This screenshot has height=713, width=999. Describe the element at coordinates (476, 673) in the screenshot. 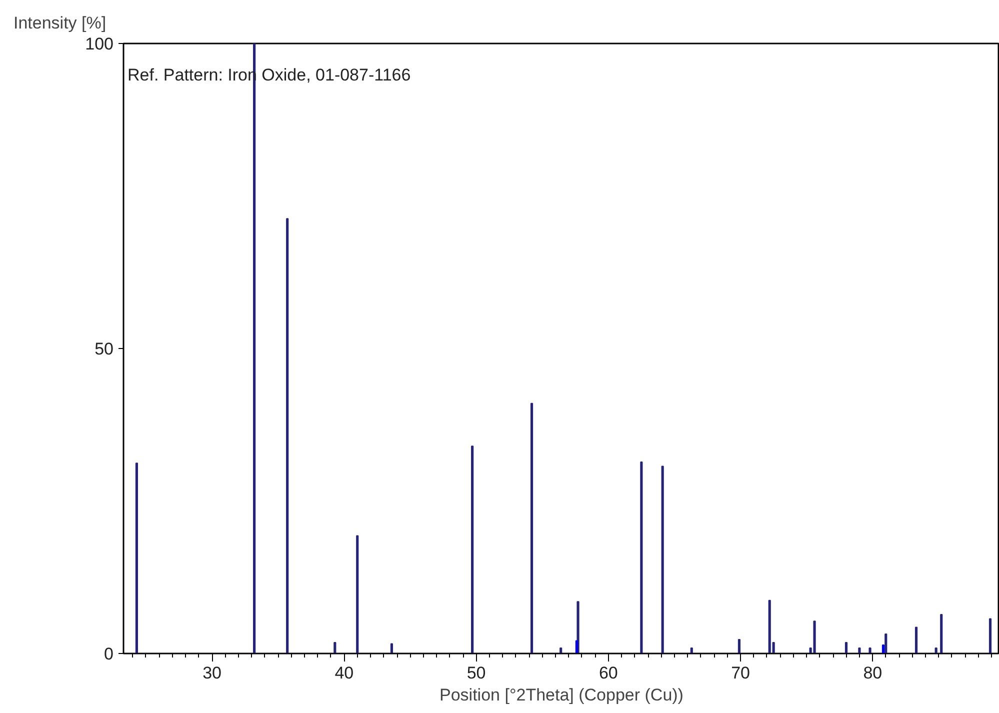

I see `x-tick-label: 50` at that location.